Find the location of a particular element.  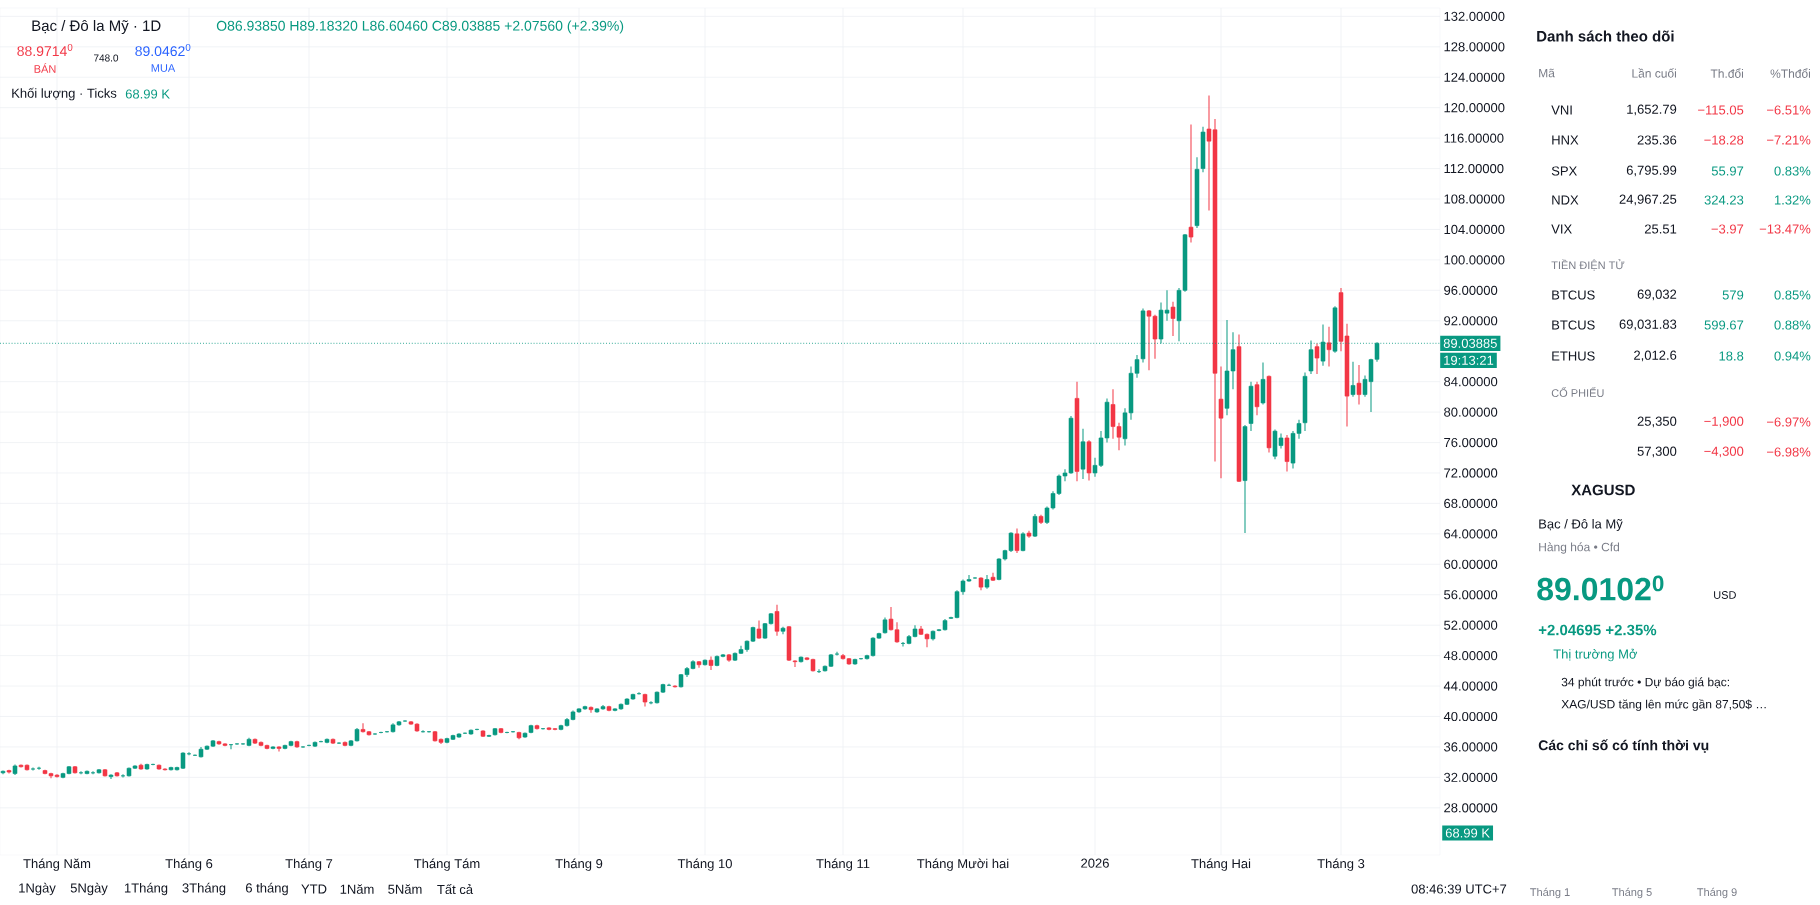

text: +2.04695 +2.35% is located at coordinates (1597, 630).